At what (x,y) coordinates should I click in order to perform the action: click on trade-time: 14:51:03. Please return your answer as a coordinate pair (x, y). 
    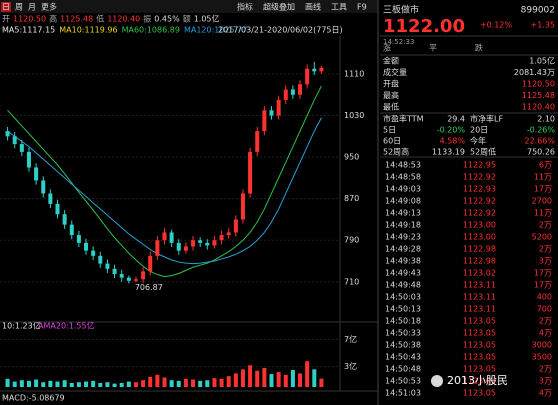
    Looking at the image, I should click on (403, 393).